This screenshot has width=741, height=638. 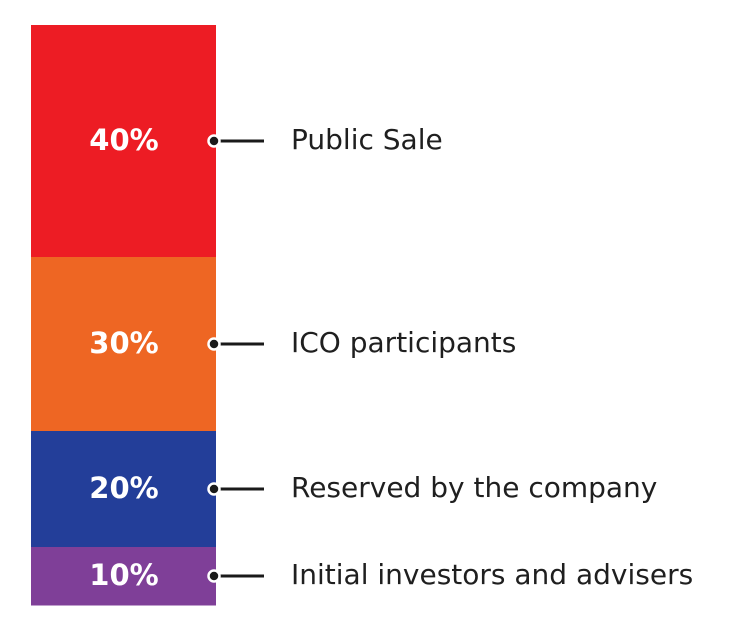 What do you see at coordinates (214, 344) in the screenshot?
I see `leader-dot-ico-participants` at bounding box center [214, 344].